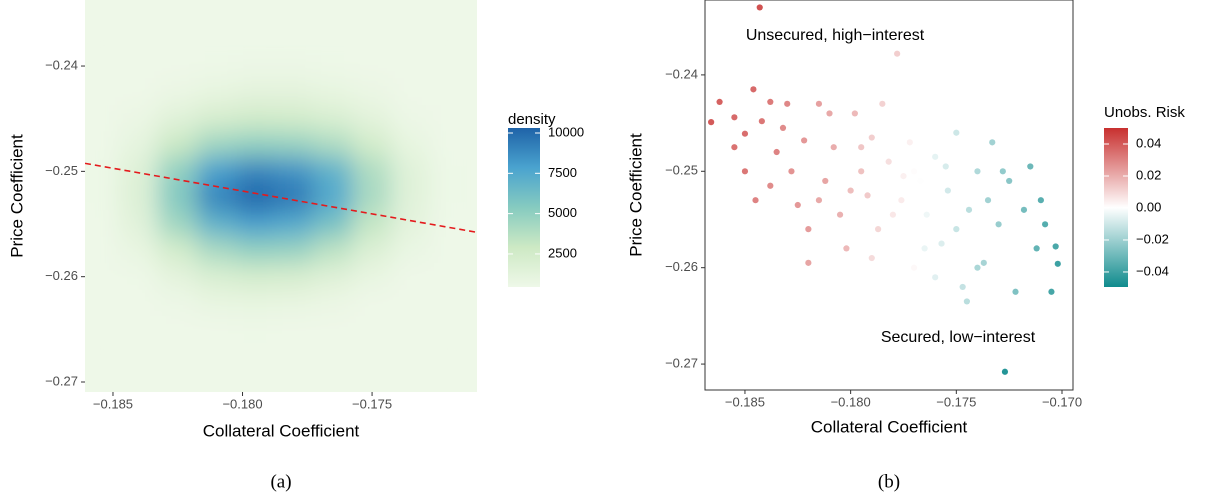 The height and width of the screenshot is (503, 1223). I want to click on y-tick-label: −0.24, so click(61, 64).